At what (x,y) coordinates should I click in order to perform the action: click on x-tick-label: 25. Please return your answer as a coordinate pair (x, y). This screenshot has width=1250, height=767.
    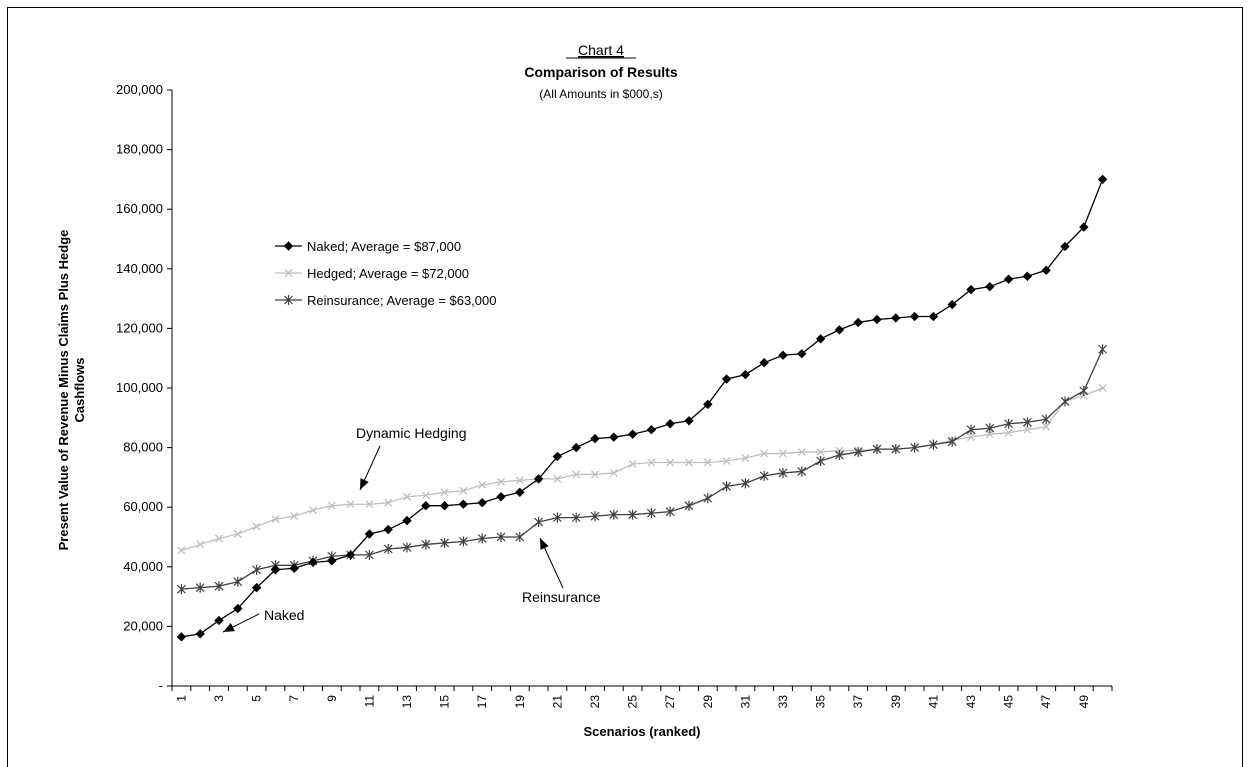
    Looking at the image, I should click on (633, 702).